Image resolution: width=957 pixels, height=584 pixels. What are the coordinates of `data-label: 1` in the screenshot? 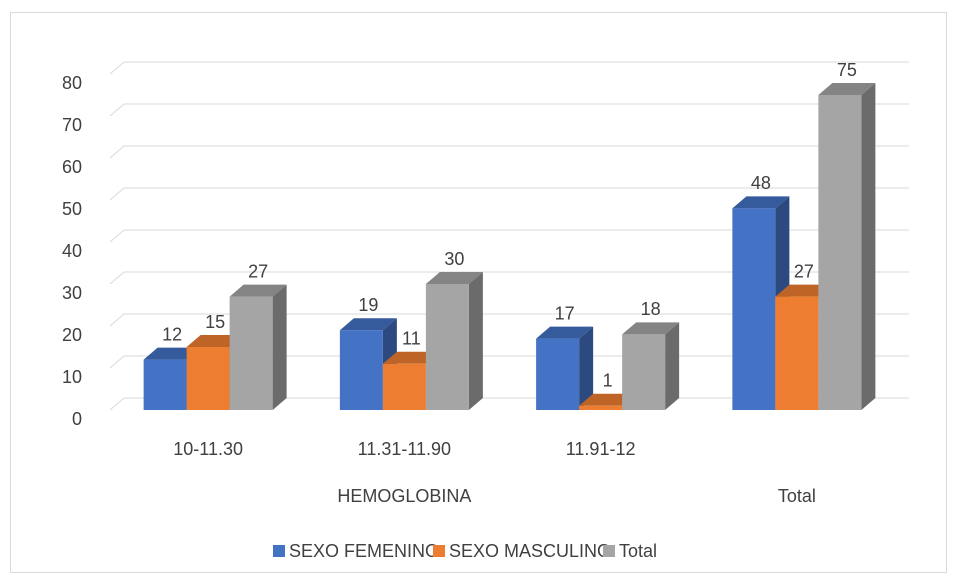 It's located at (608, 381).